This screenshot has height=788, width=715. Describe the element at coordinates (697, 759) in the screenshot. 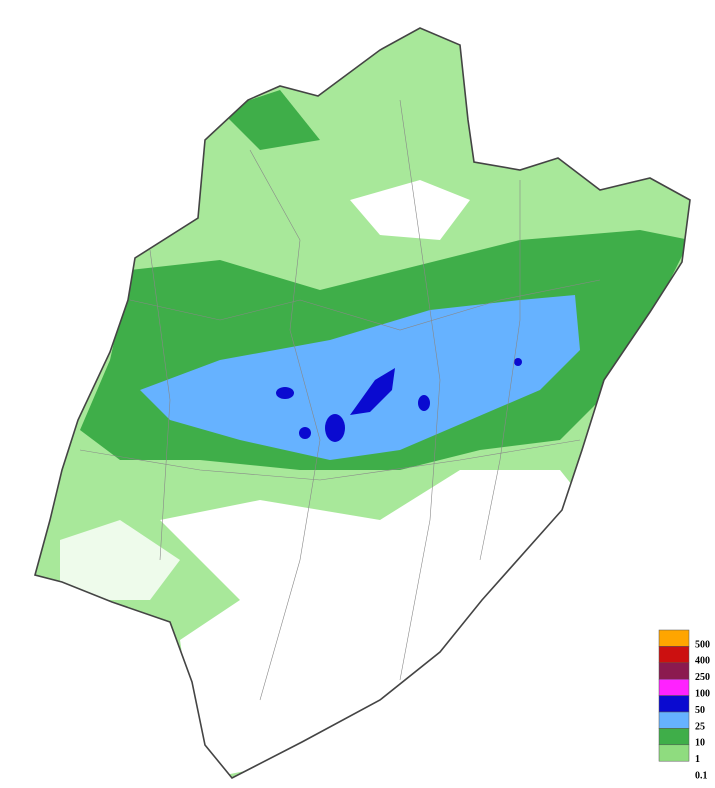

I see `legend-label: 1` at that location.